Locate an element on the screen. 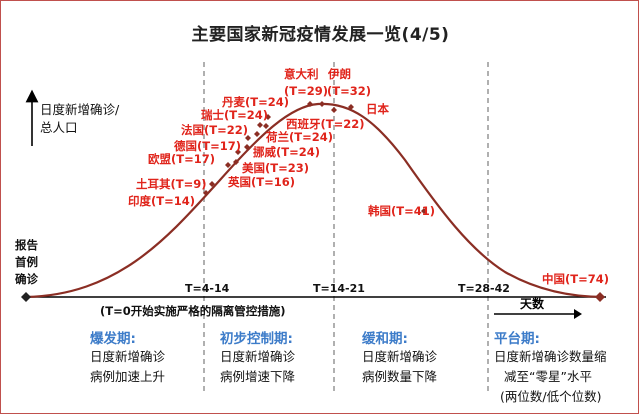  report-label-line2: 首例 is located at coordinates (26, 262).